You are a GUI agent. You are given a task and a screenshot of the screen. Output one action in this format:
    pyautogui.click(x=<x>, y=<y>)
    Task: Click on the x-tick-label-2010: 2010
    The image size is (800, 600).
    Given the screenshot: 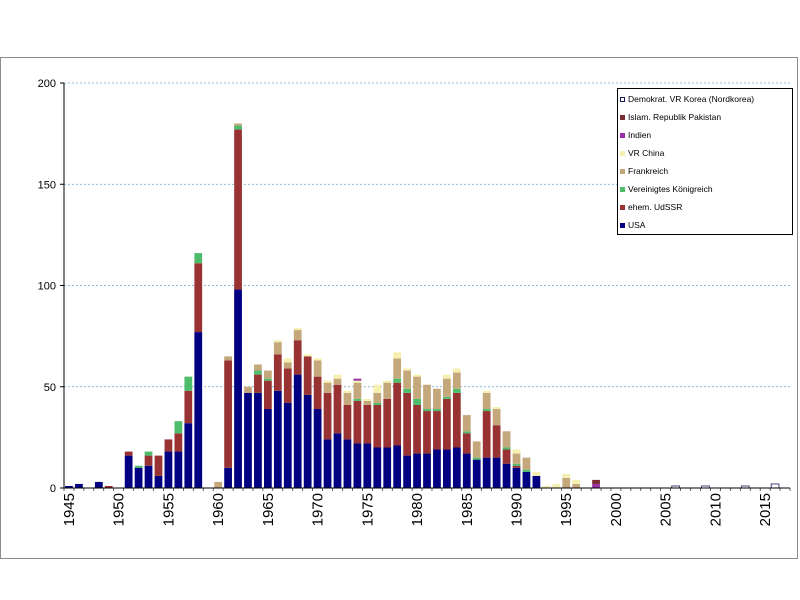 What is the action you would take?
    pyautogui.click(x=715, y=509)
    